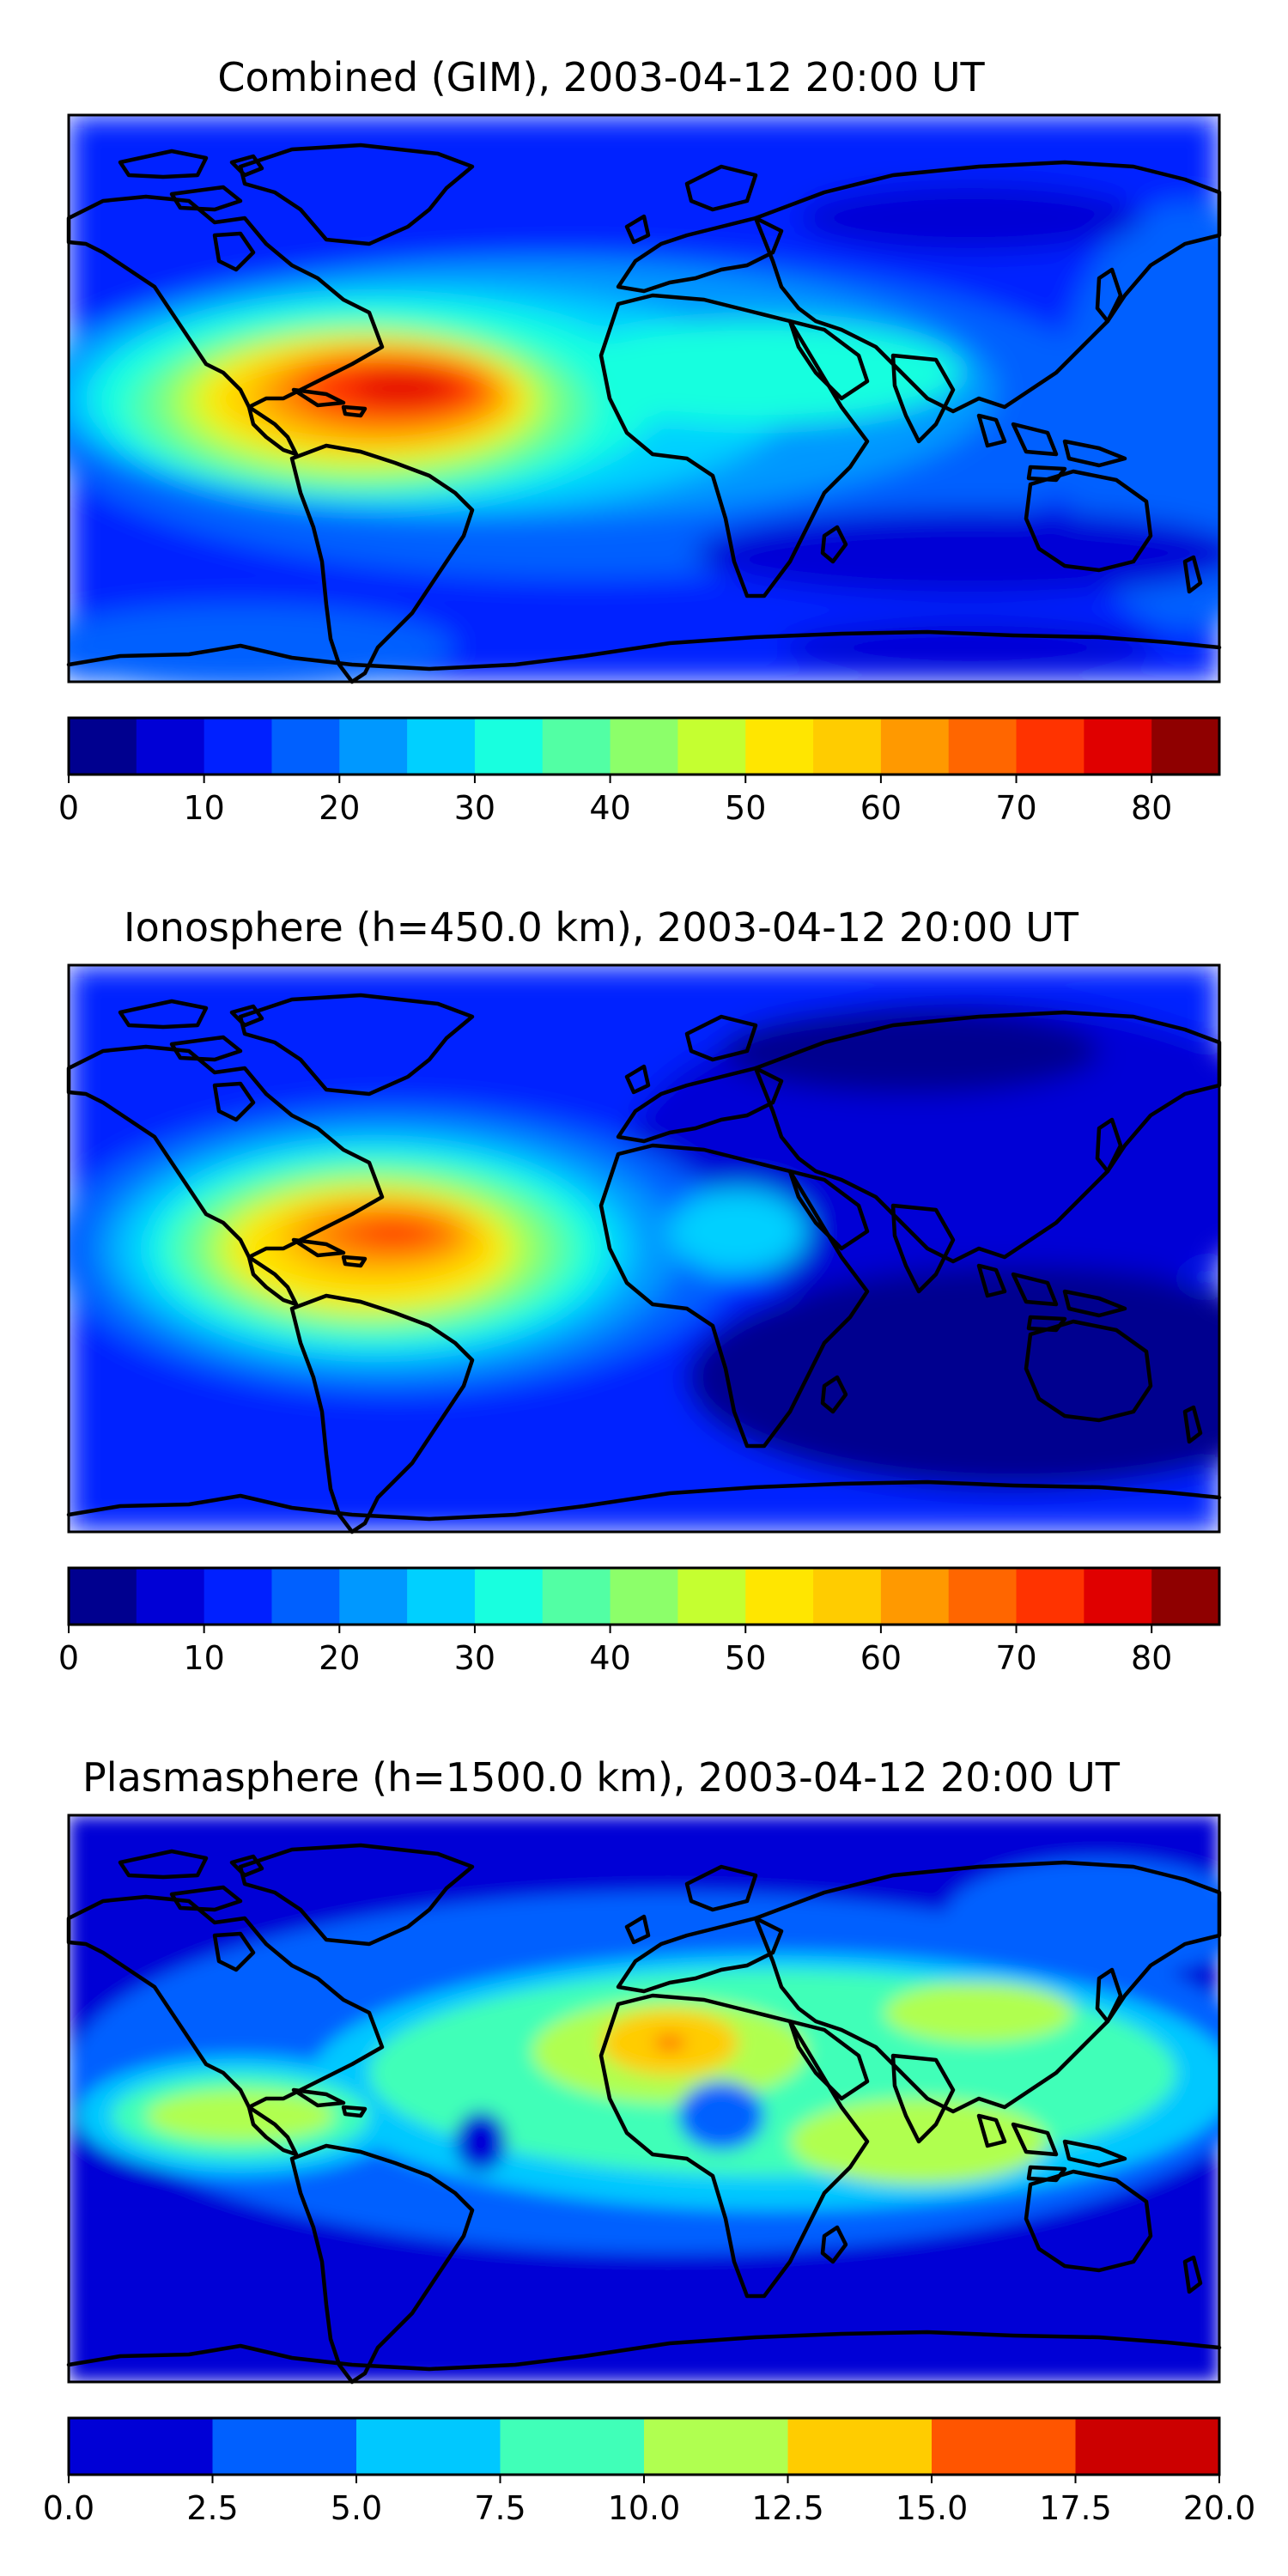  I want to click on colorbar-tick-label: 12.5, so click(788, 2508).